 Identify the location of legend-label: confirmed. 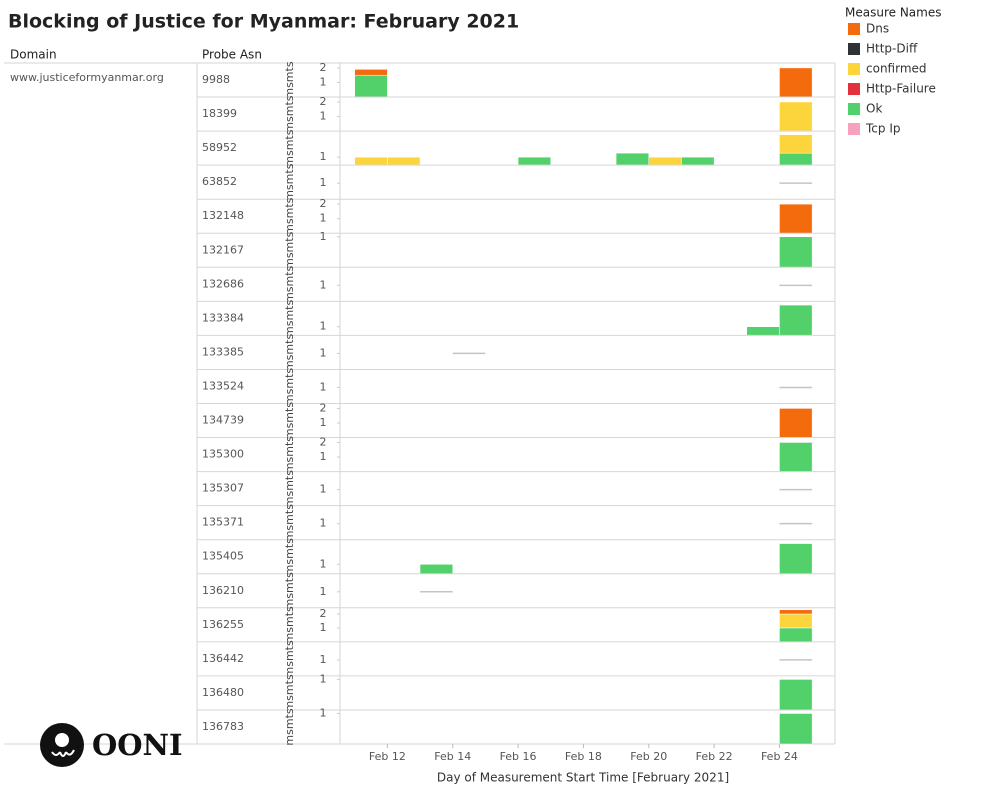
(896, 69).